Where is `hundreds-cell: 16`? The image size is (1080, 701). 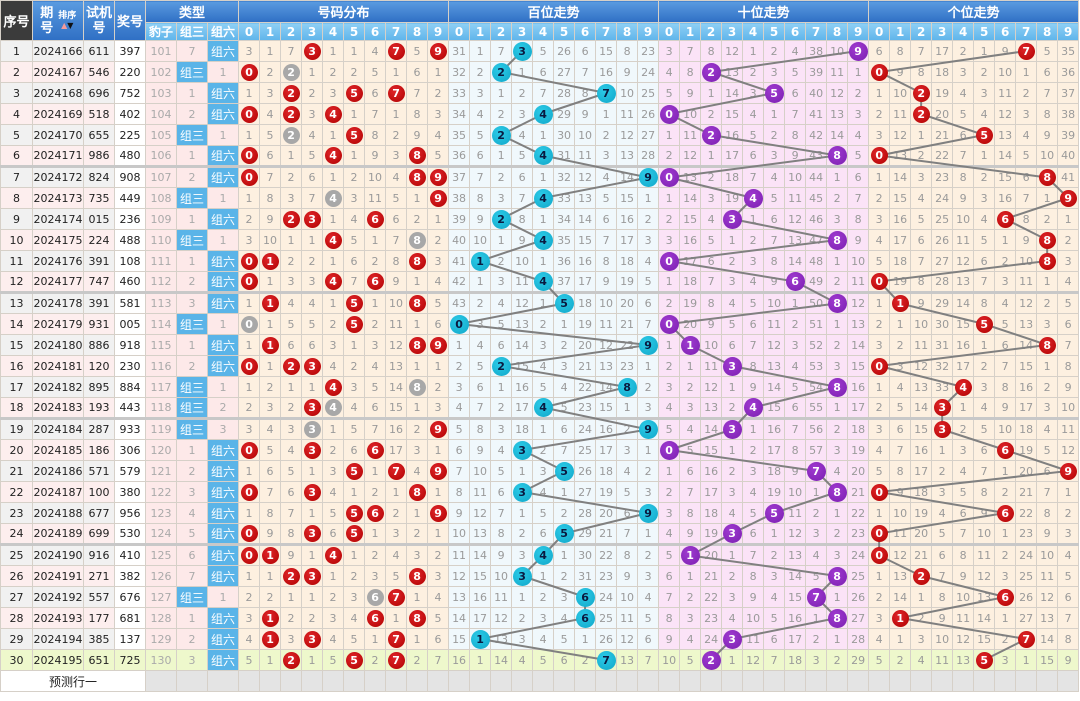
hundreds-cell: 16 is located at coordinates (606, 428).